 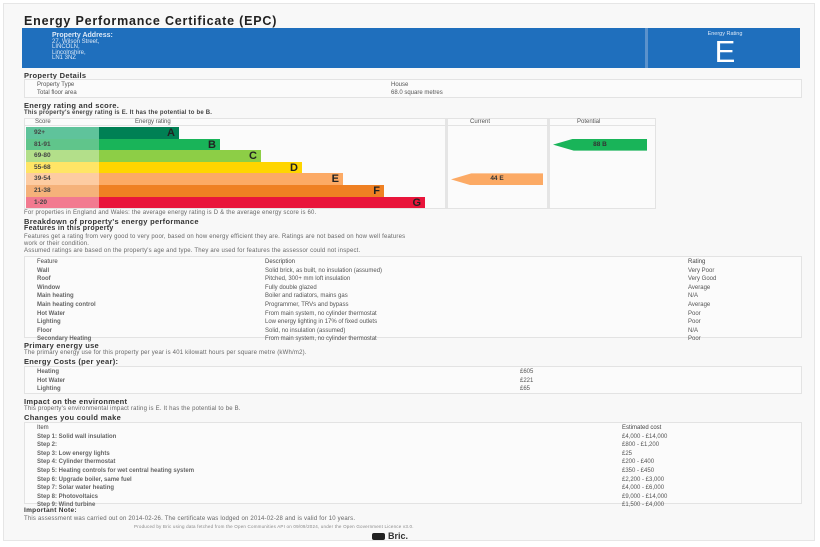 What do you see at coordinates (62, 144) in the screenshot?
I see `band-score: 81-91` at bounding box center [62, 144].